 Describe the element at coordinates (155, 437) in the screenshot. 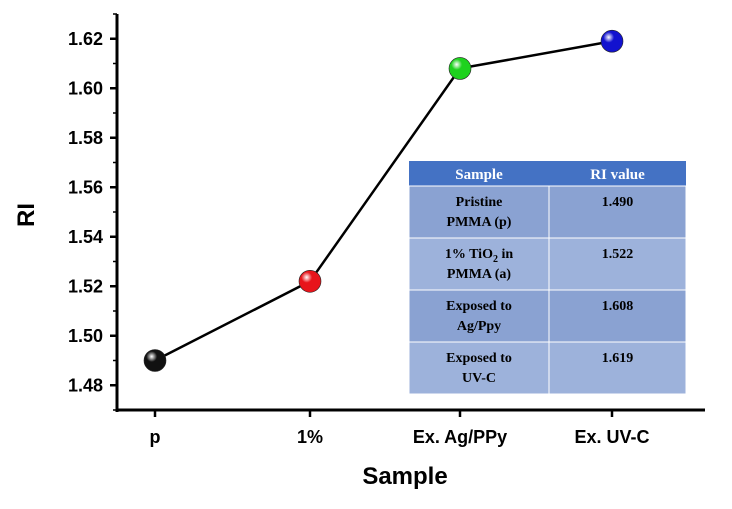

I see `x-tick-label: p` at that location.